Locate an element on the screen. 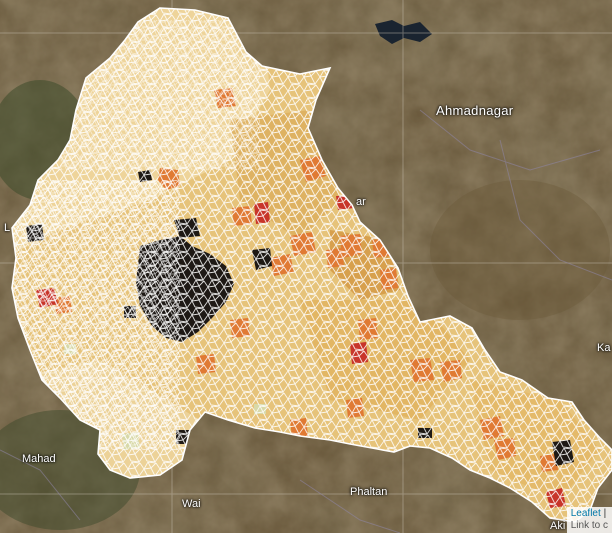  place-label-ahmadnagar: Ahmadnagar is located at coordinates (475, 110).